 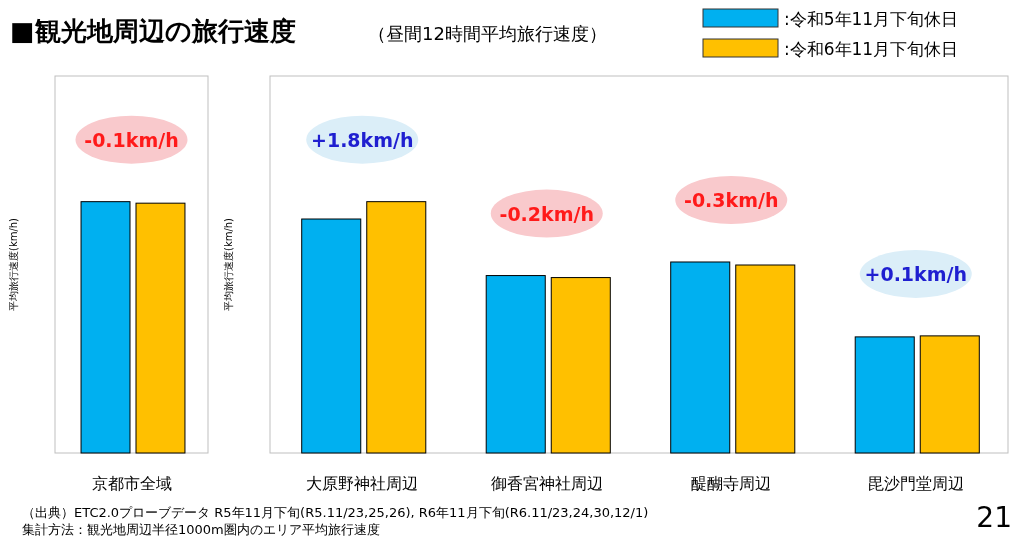 I want to click on text: （出典）ETC2.0プローブデータ R5年11月下旬(R5.11/23,25,26), R6年11月下旬(R6.11/23,24,30,12/1), so click(x=335, y=512).